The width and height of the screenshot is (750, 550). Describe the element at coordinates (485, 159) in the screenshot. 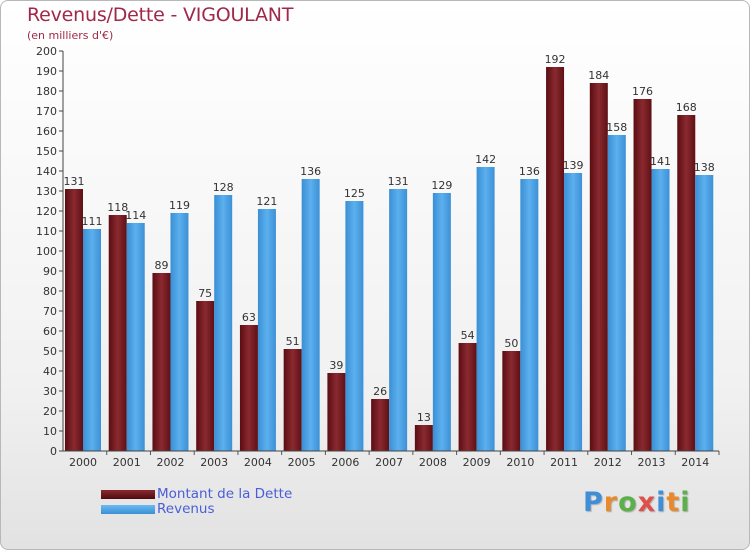

I see `data-label-revenus-2009: 142` at that location.